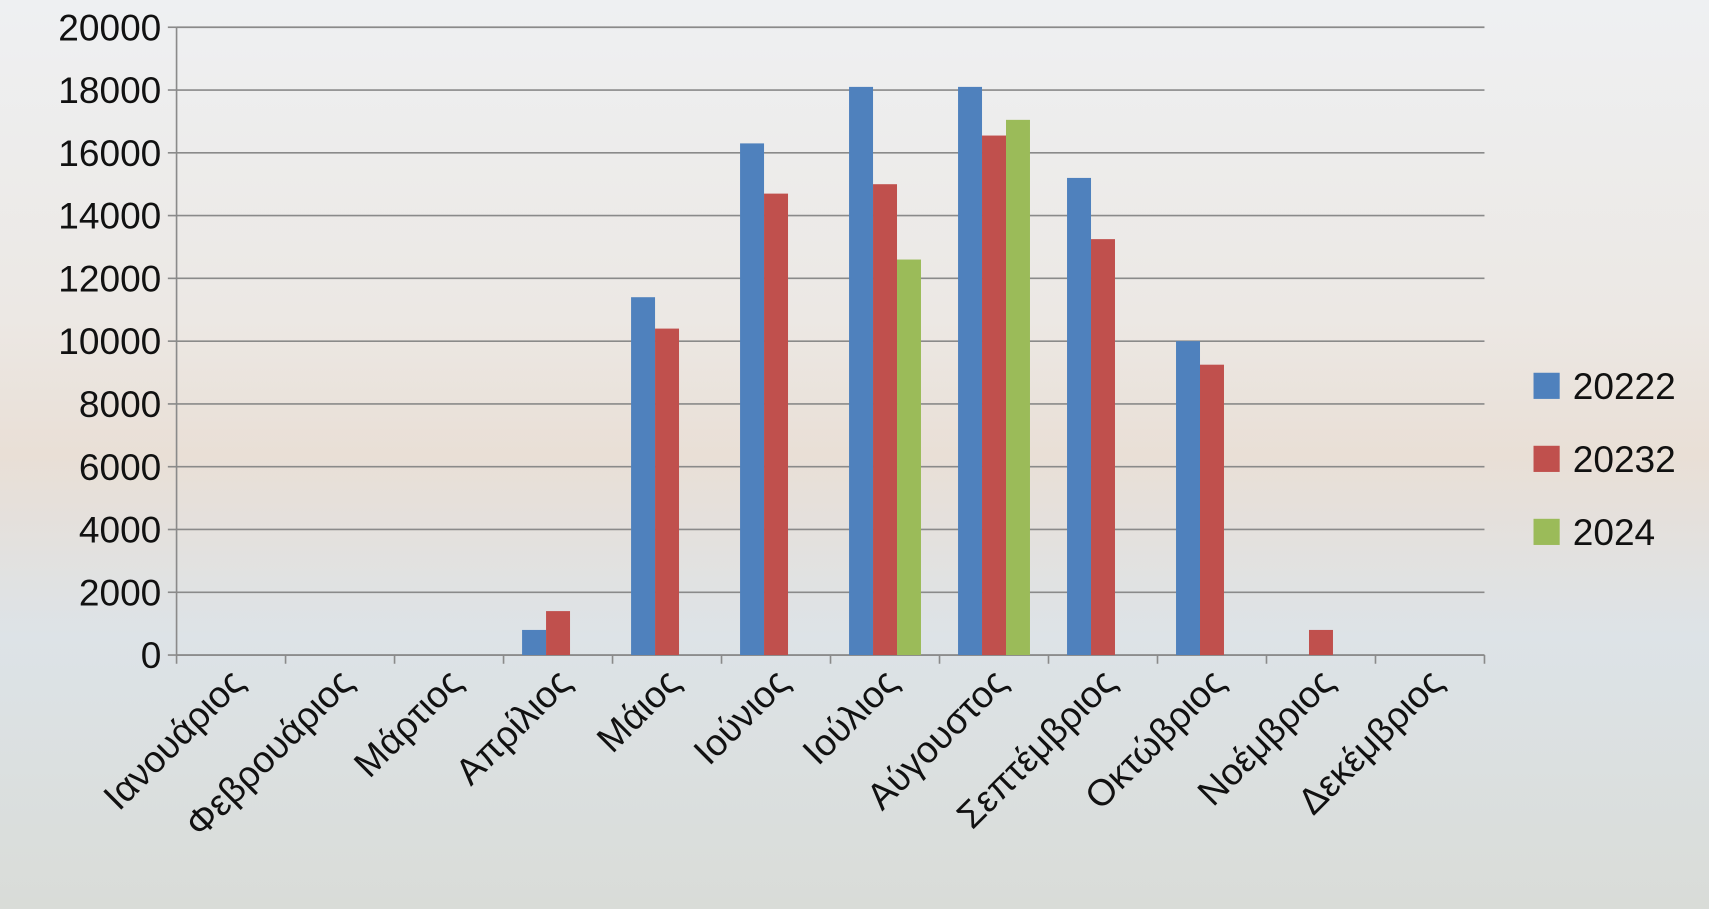 This screenshot has height=909, width=1709. I want to click on y-tick-label: 14000, so click(109, 216).